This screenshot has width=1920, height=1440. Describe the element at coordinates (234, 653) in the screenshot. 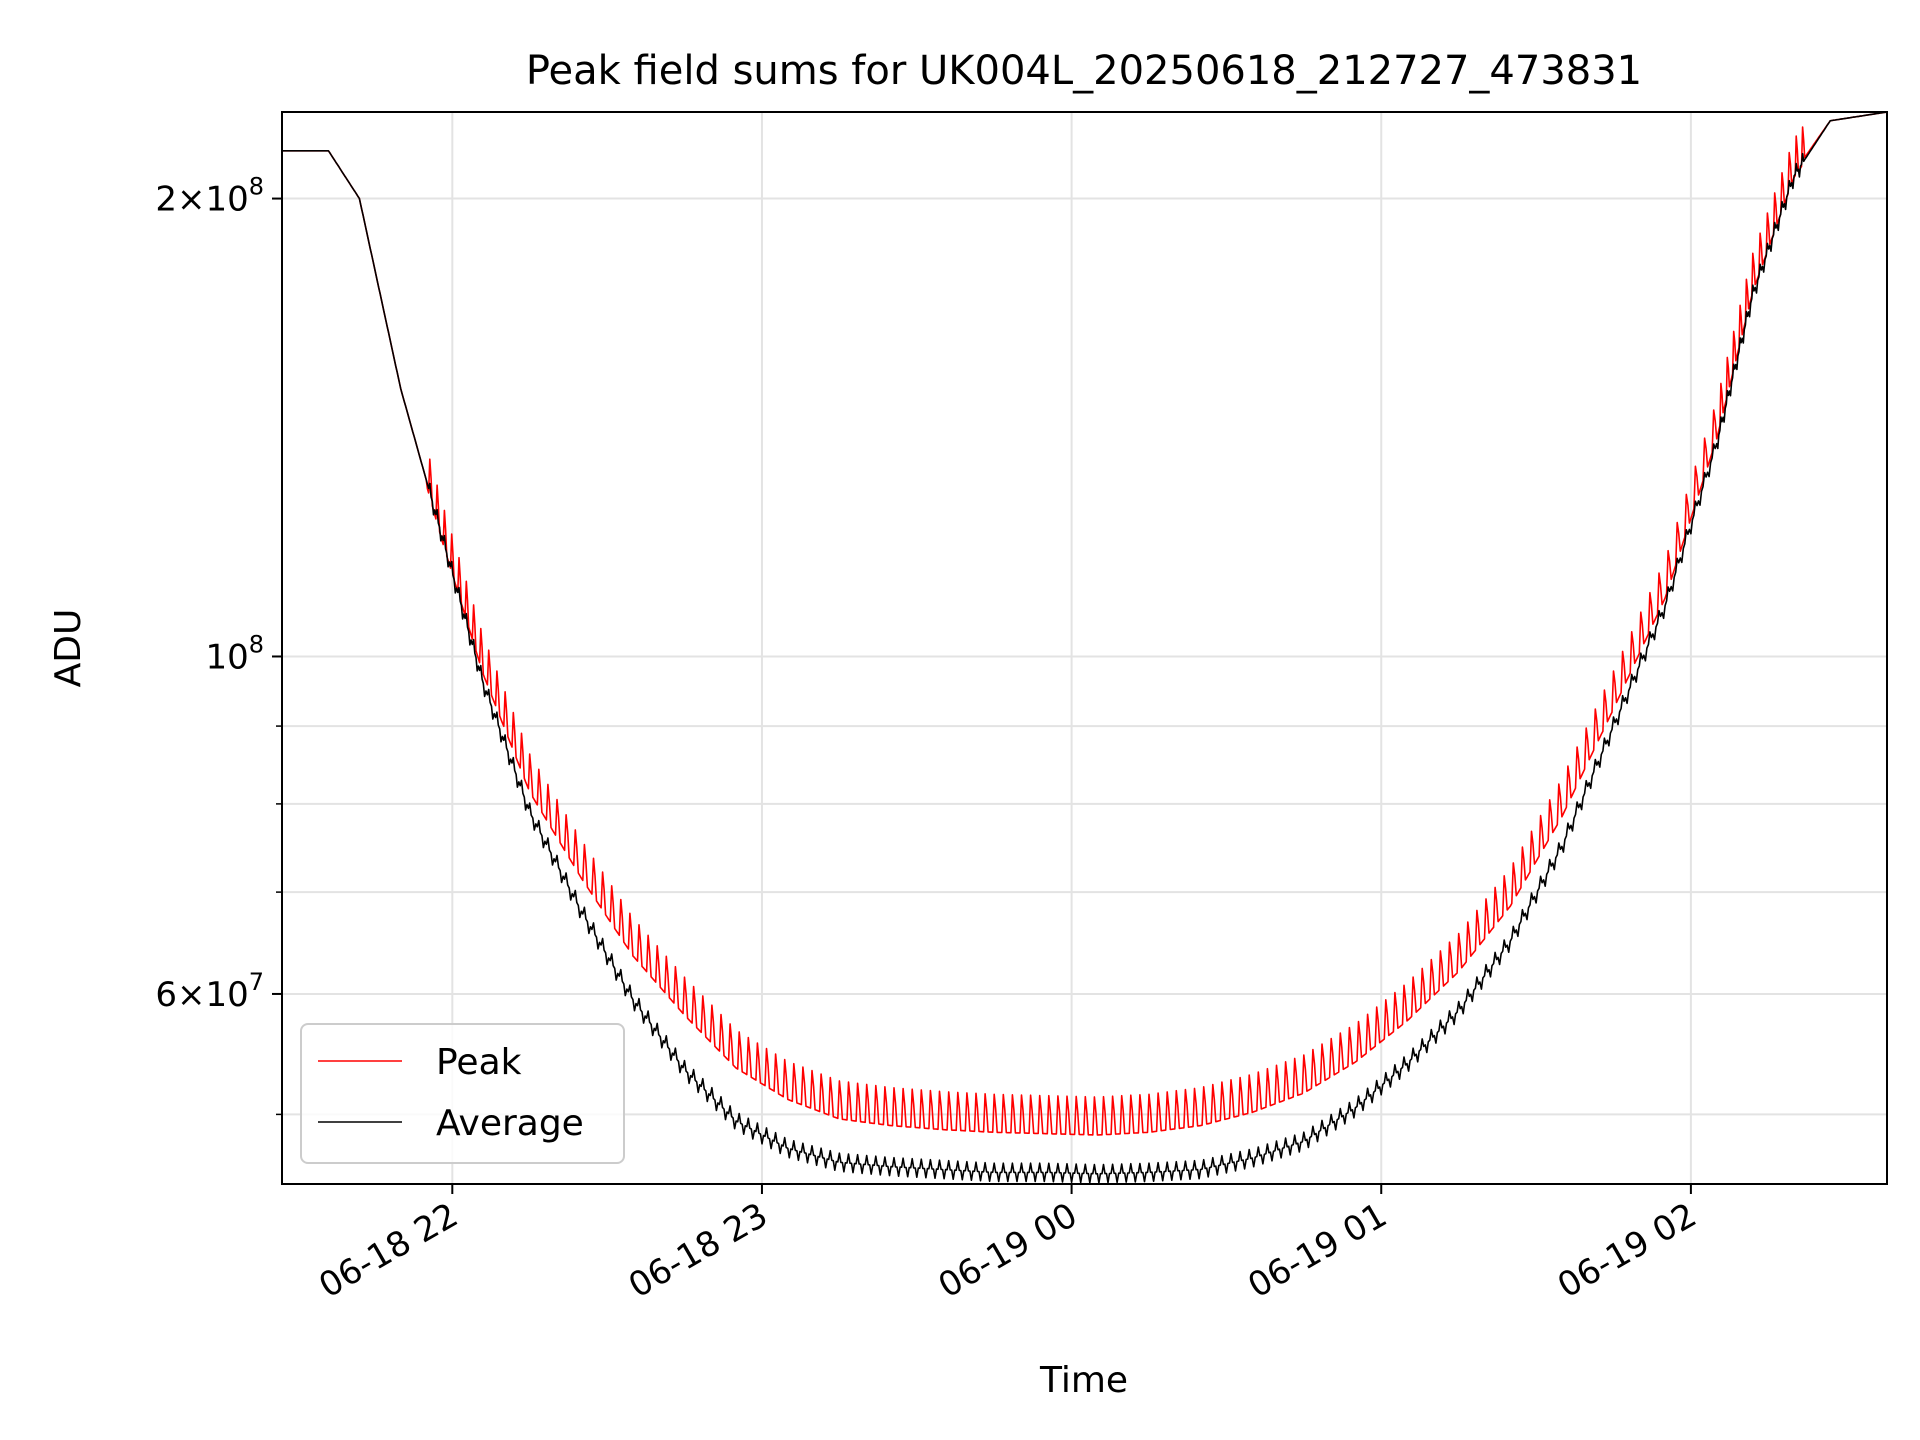

I see `y-tick-label: 108` at that location.